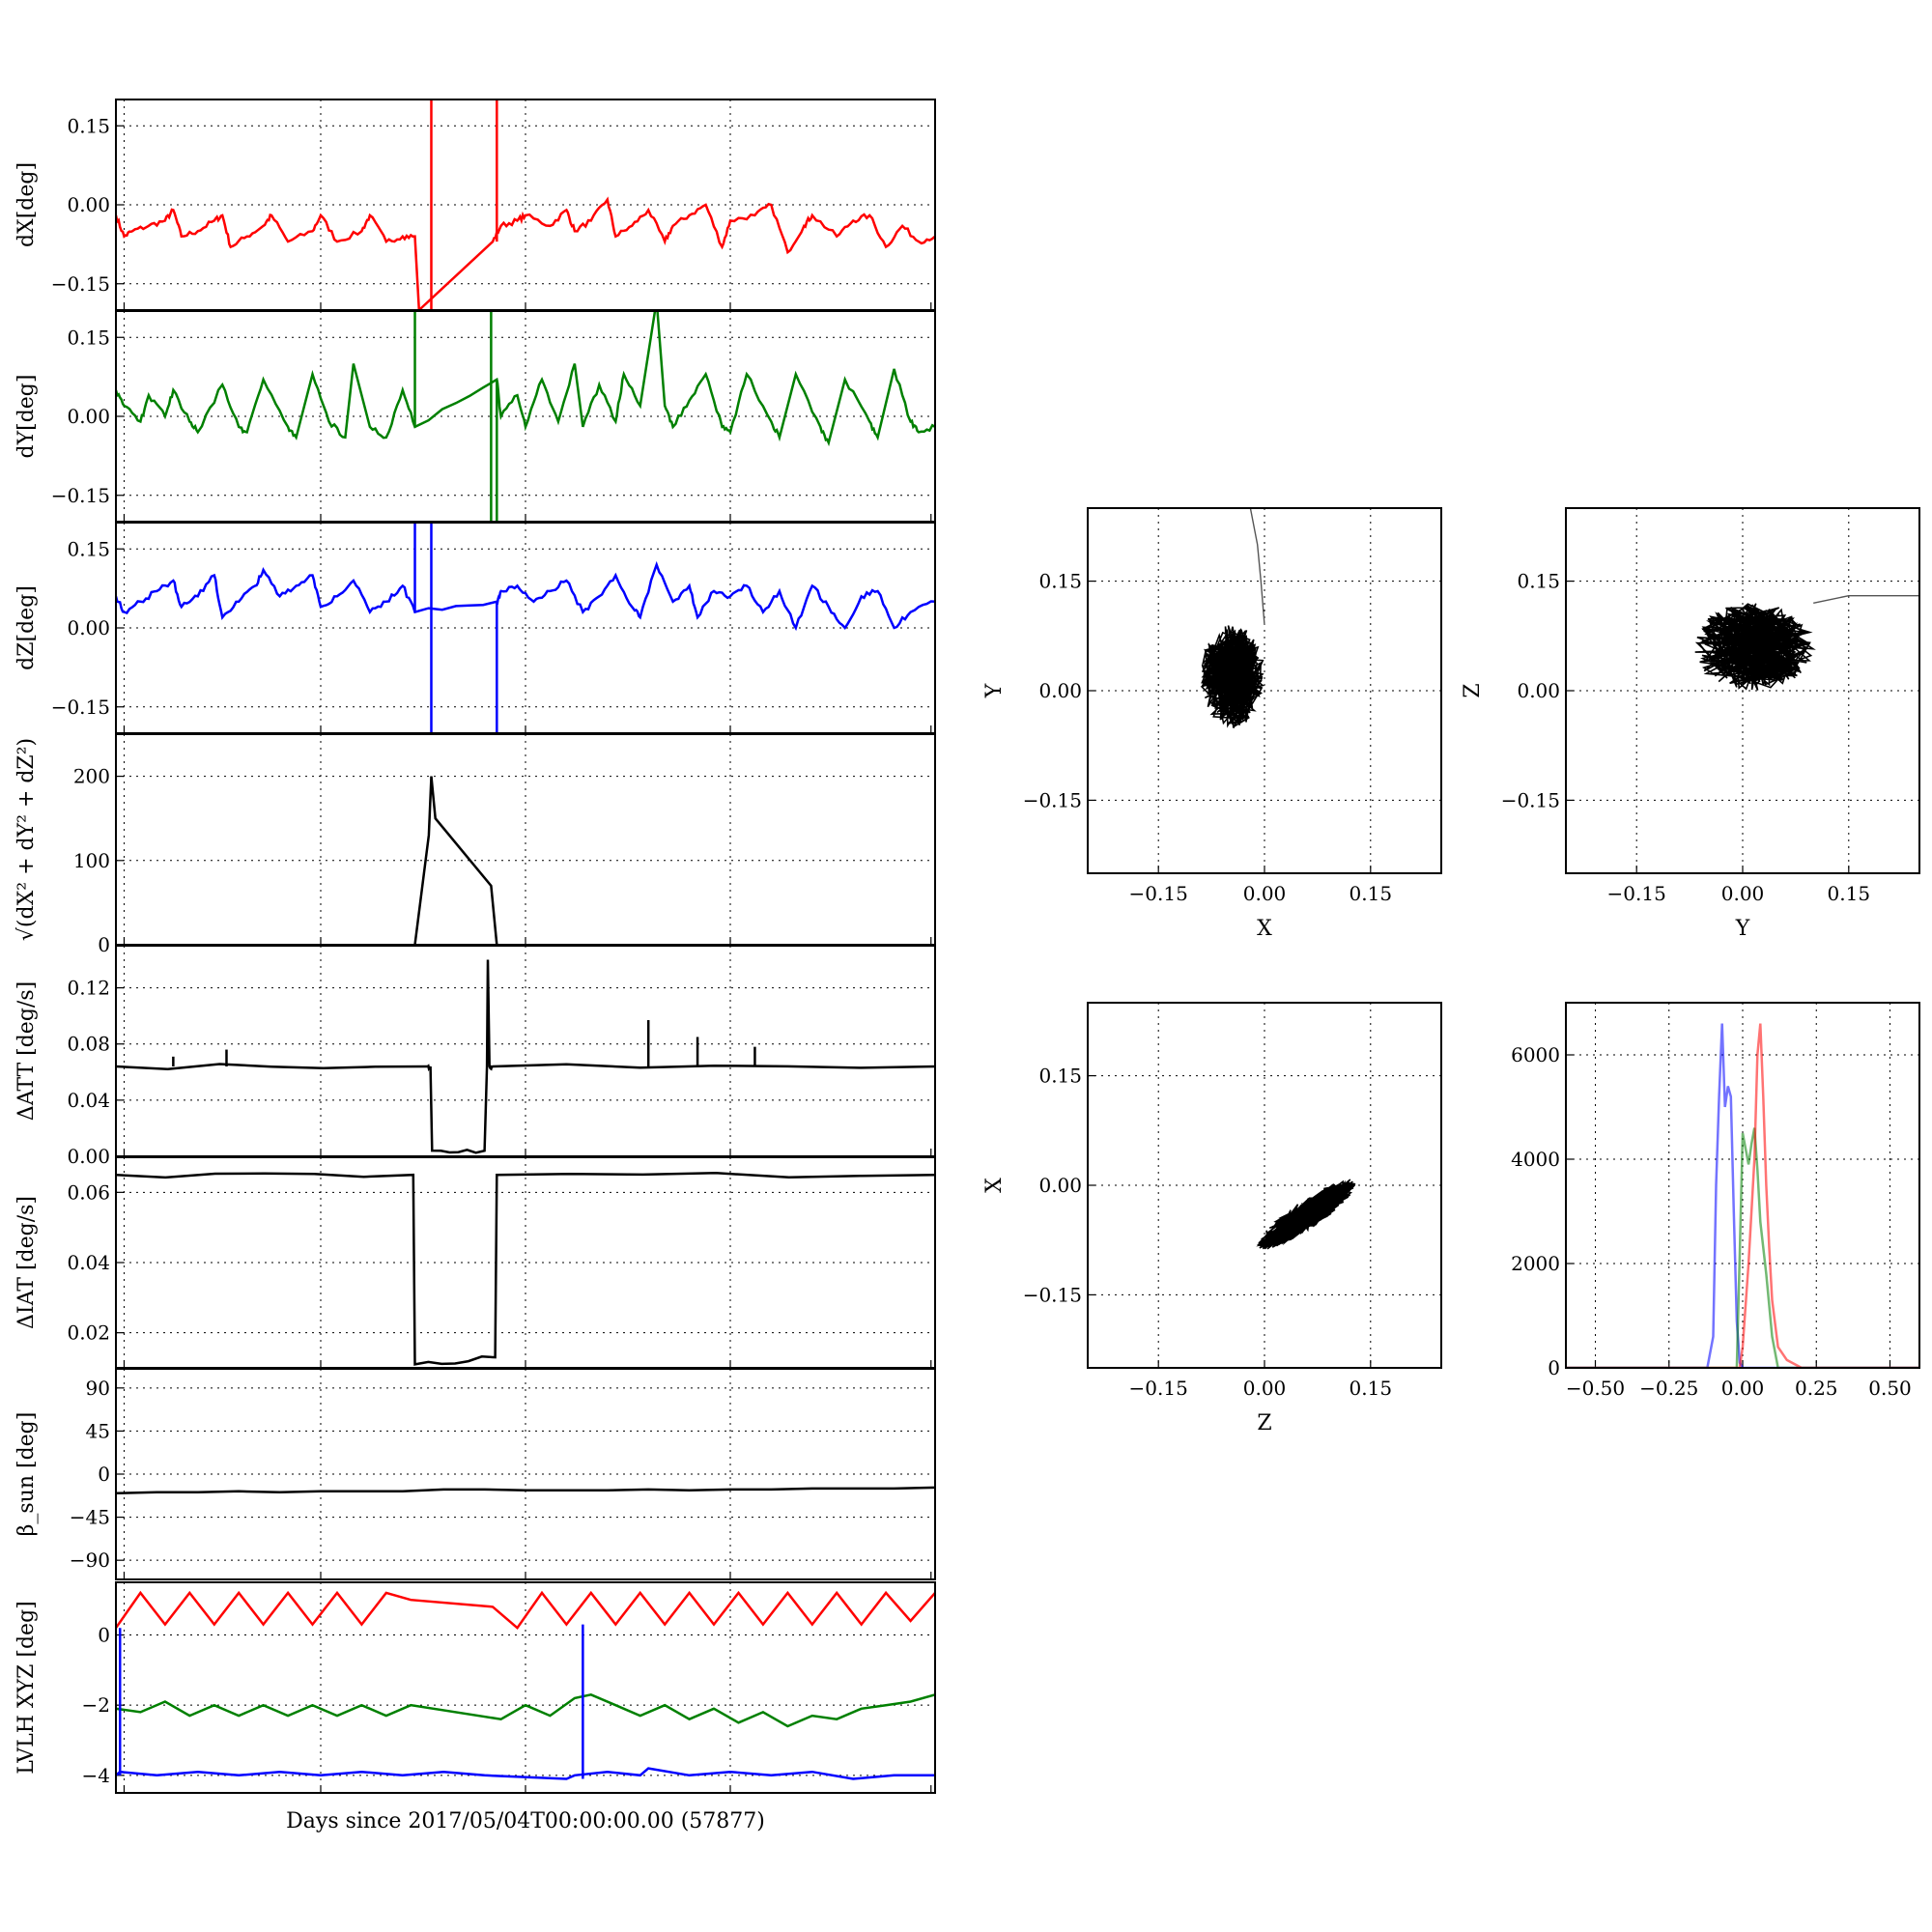 Image resolution: width=1932 pixels, height=1932 pixels. I want to click on scatter-cluster-zx, so click(1306, 1214).